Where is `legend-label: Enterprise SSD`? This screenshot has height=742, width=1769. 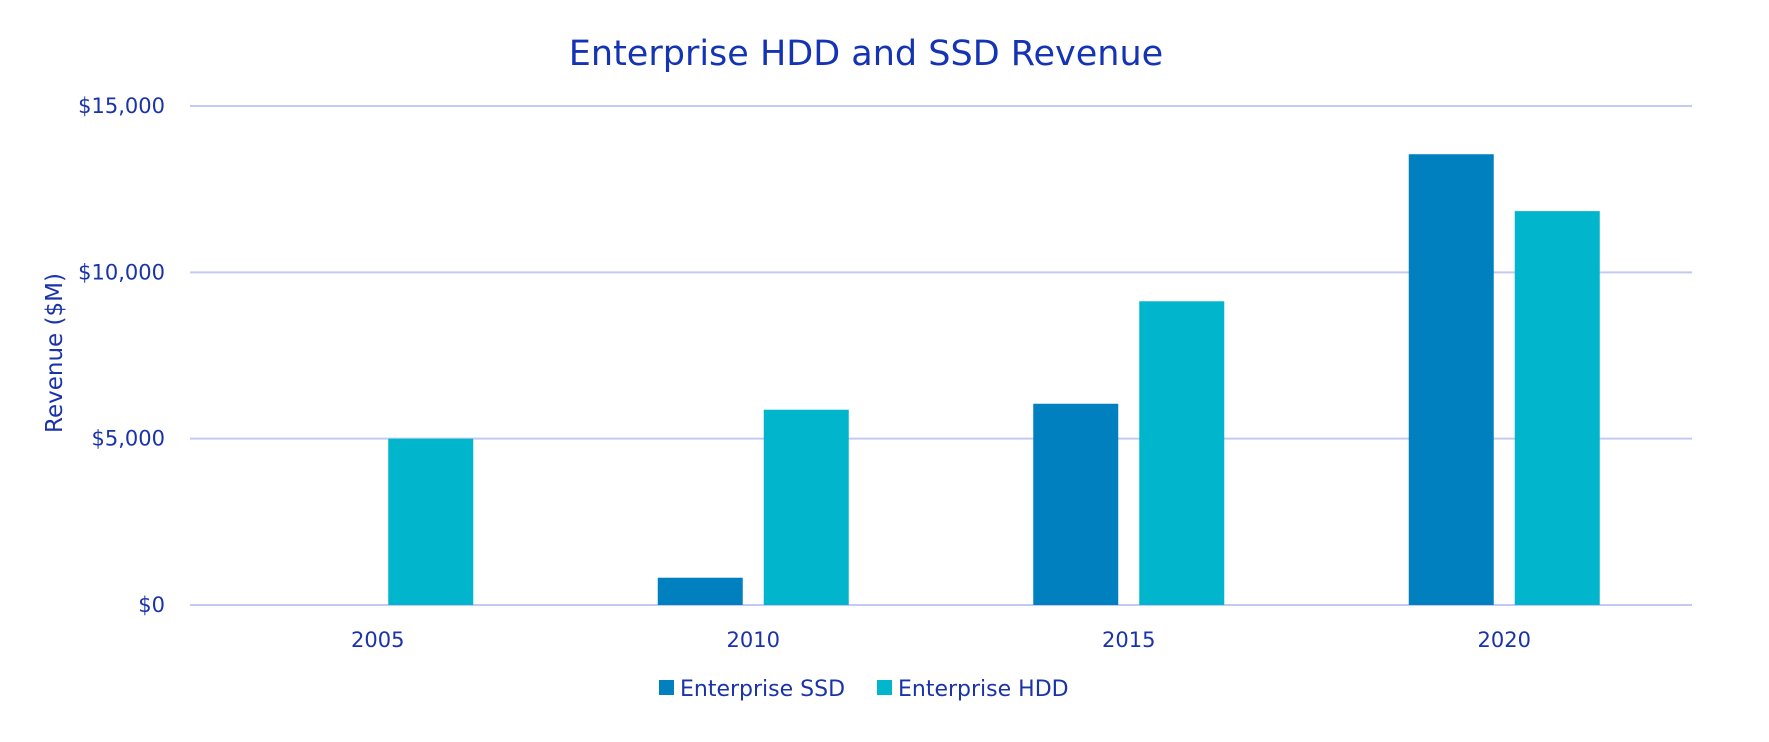 legend-label: Enterprise SSD is located at coordinates (762, 689).